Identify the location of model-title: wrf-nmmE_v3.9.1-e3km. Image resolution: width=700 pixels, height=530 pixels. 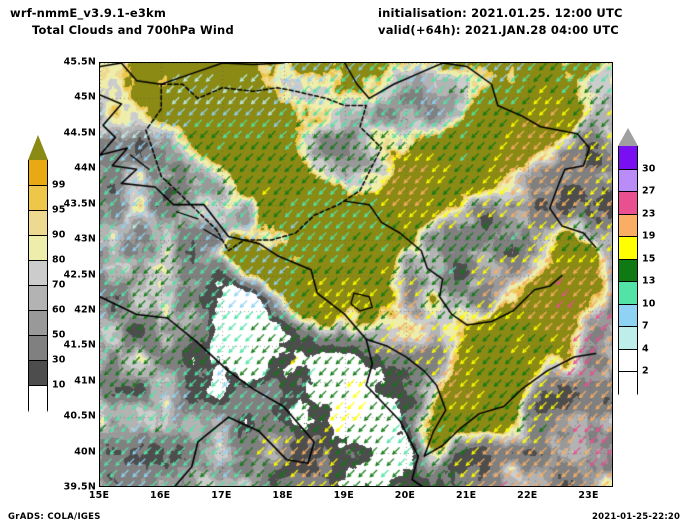
(88, 13).